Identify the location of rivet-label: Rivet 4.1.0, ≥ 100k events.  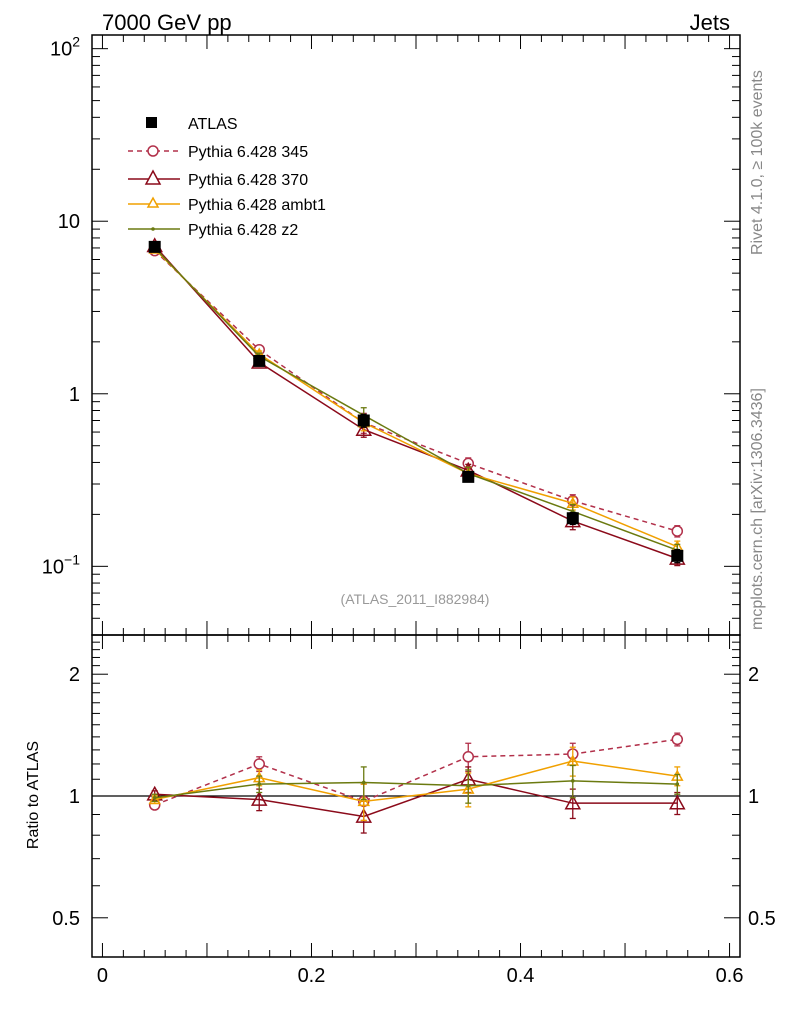
(757, 162).